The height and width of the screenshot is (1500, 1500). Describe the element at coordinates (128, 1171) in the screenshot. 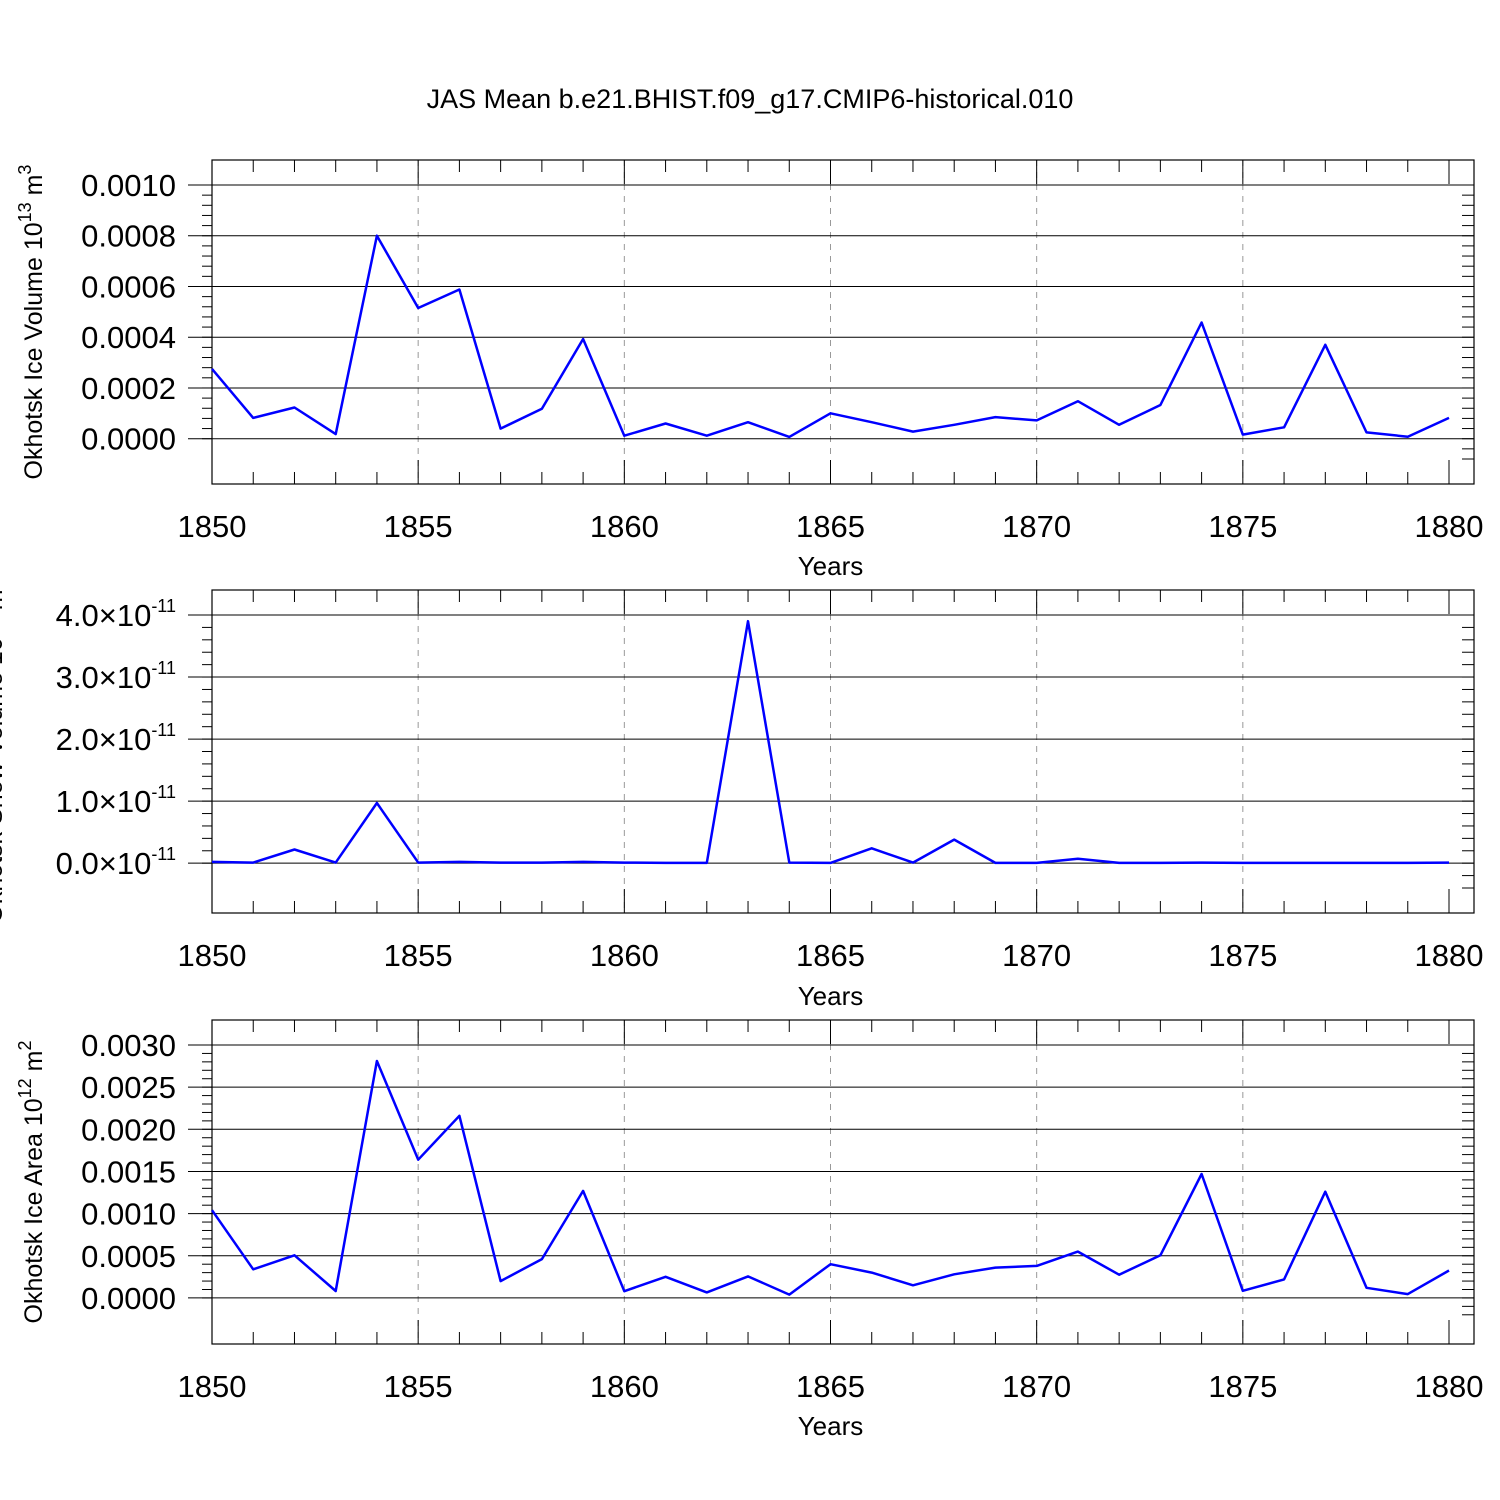

I see `y-tick-label: 0.0015` at that location.